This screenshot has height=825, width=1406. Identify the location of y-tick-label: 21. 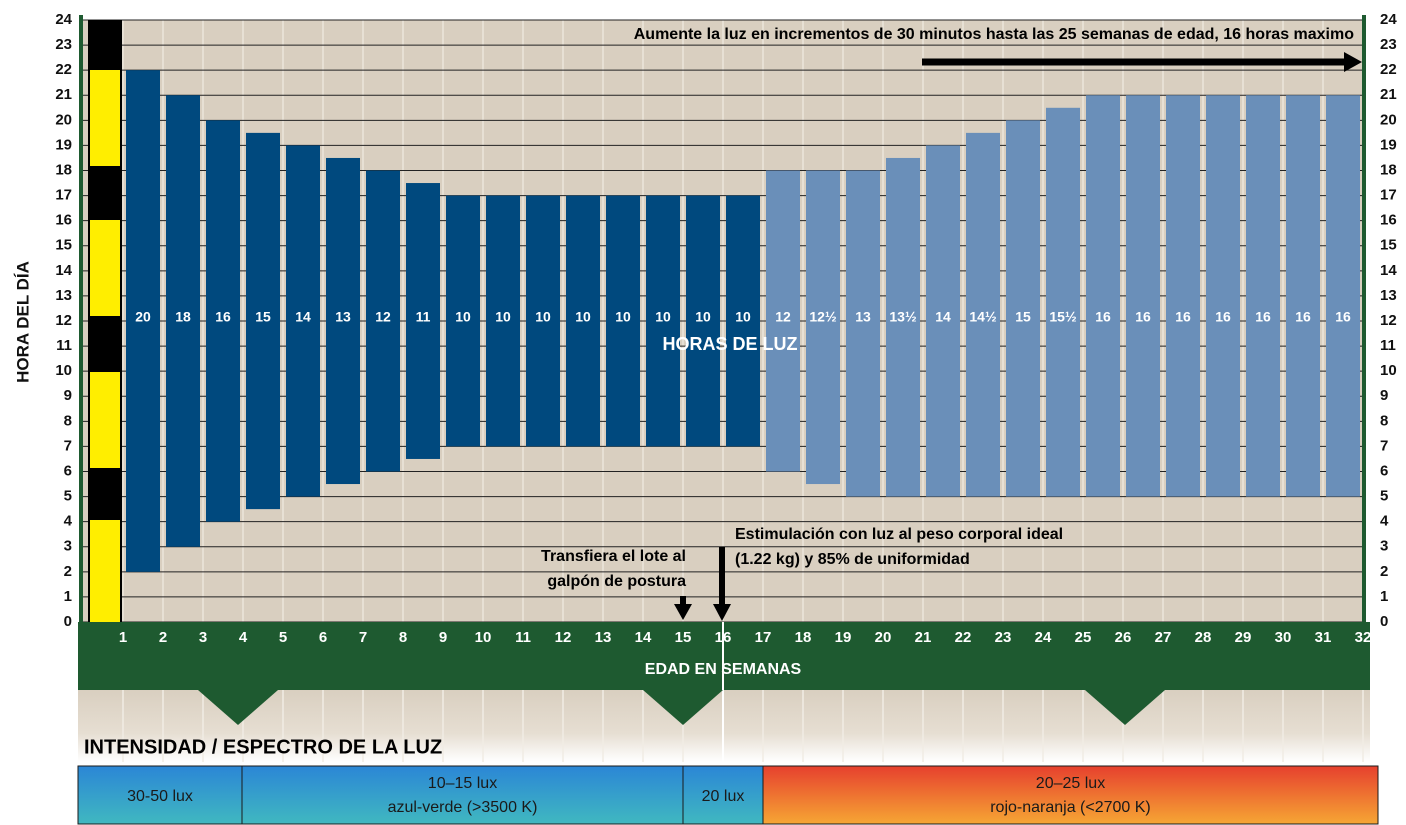
(63, 94).